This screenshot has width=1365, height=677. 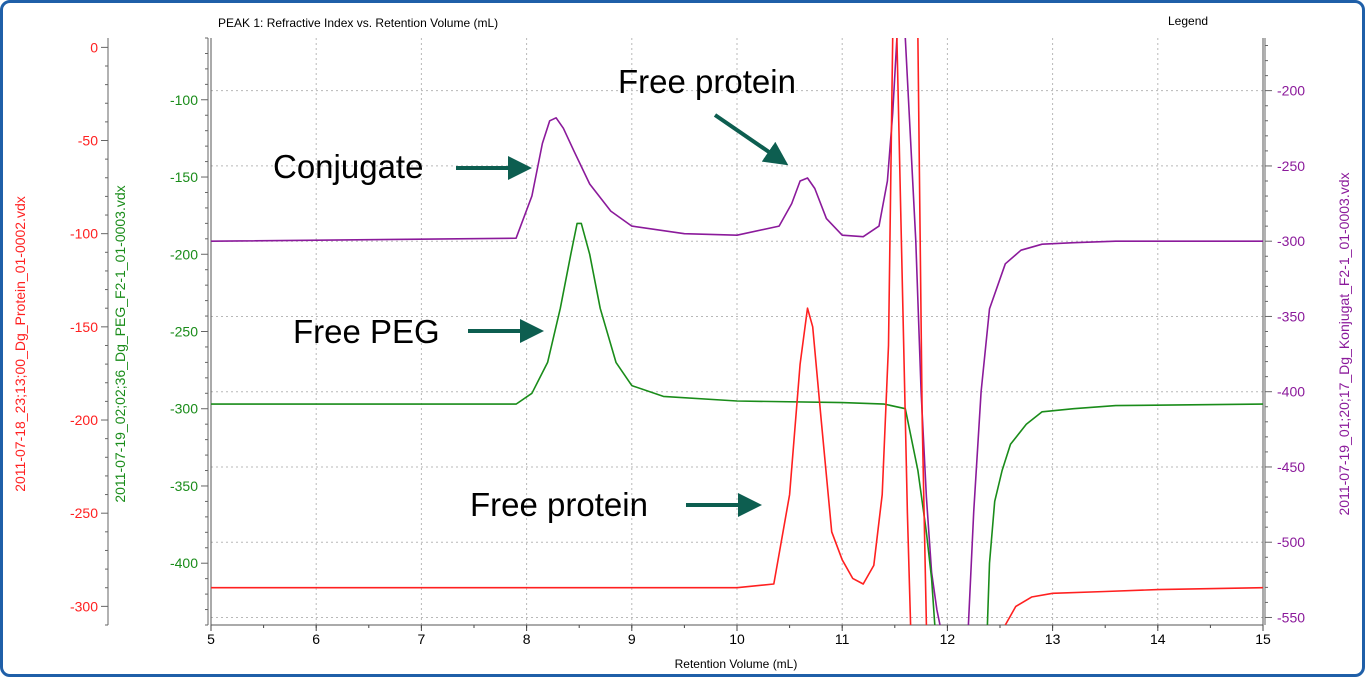 I want to click on purple-y-tick-label: -550, so click(x=1291, y=617).